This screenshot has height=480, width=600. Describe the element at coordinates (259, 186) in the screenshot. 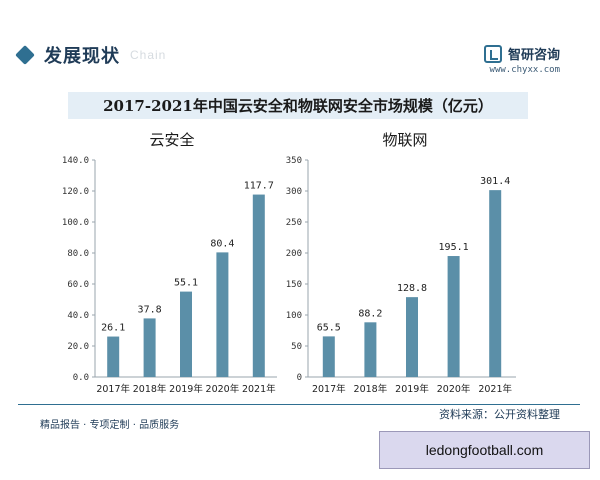

I see `data-label: 117.7` at that location.